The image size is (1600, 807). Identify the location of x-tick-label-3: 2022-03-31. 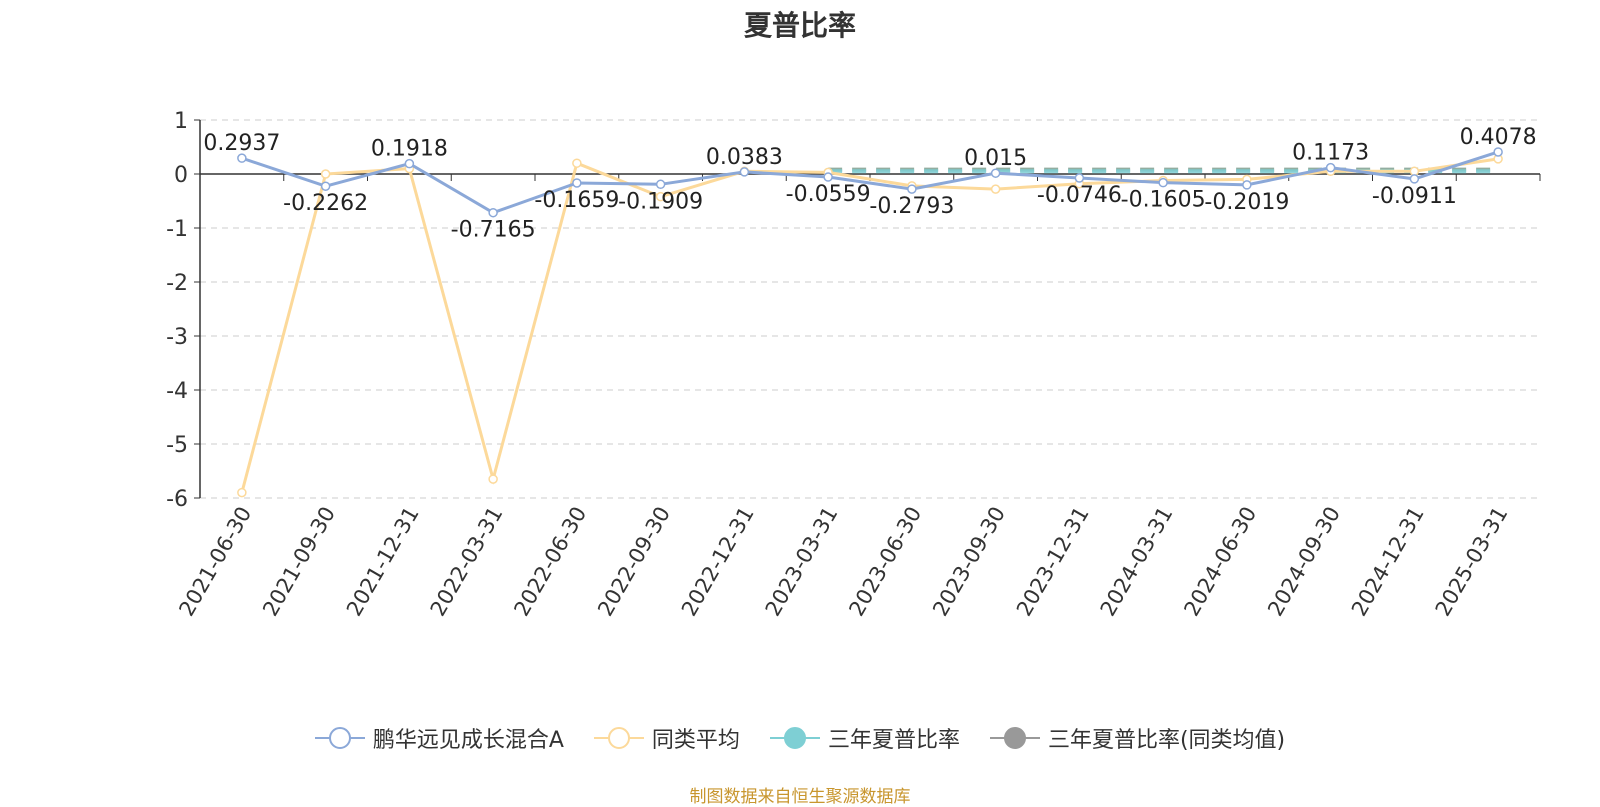
(467, 562).